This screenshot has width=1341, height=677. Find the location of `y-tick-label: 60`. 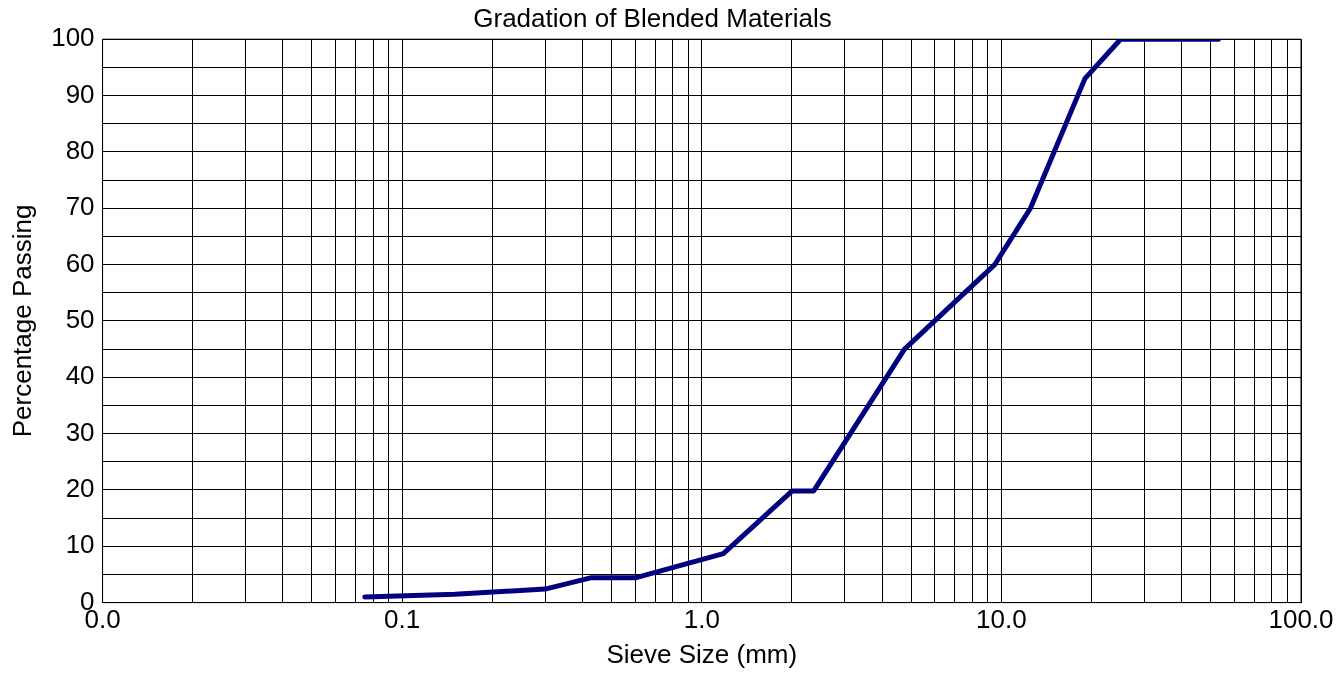

y-tick-label: 60 is located at coordinates (80, 262).